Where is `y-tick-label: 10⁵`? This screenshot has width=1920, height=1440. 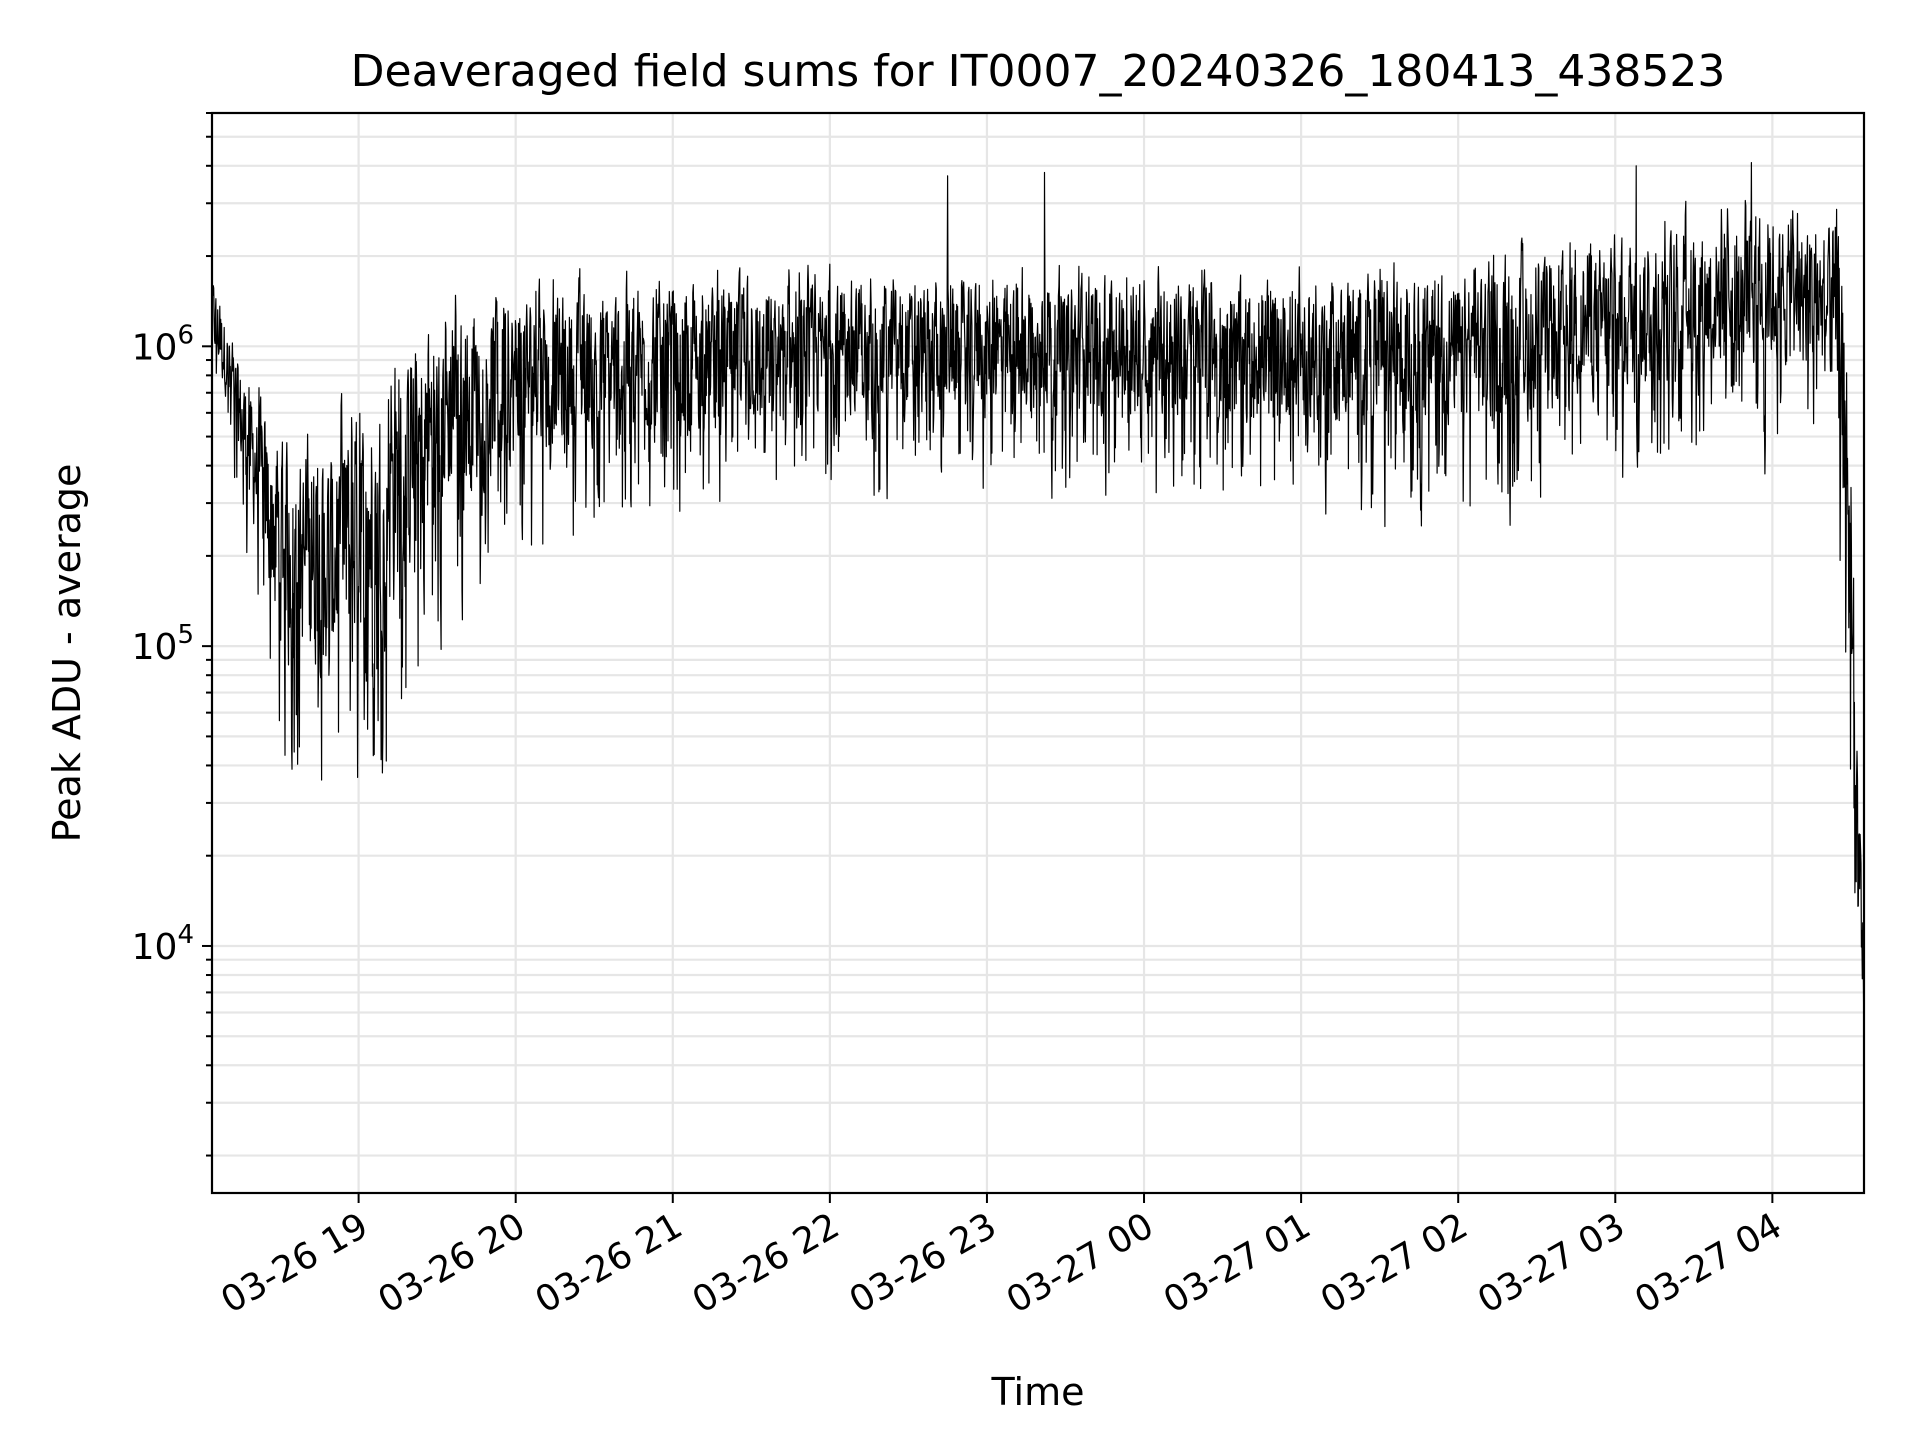 y-tick-label: 10⁵ is located at coordinates (163, 644).